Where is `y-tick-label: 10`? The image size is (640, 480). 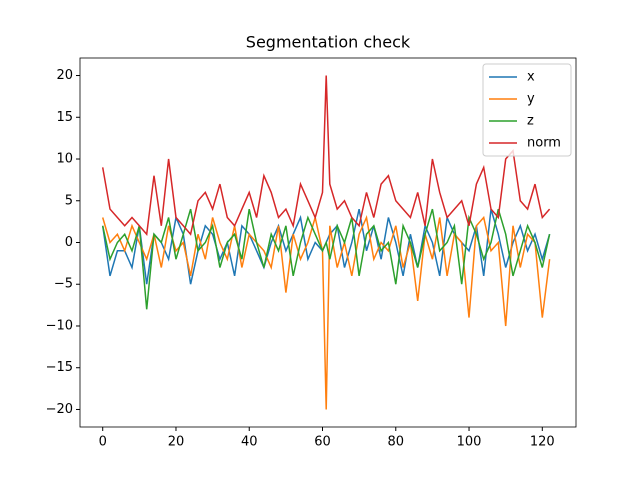
y-tick-label: 10 is located at coordinates (64, 159).